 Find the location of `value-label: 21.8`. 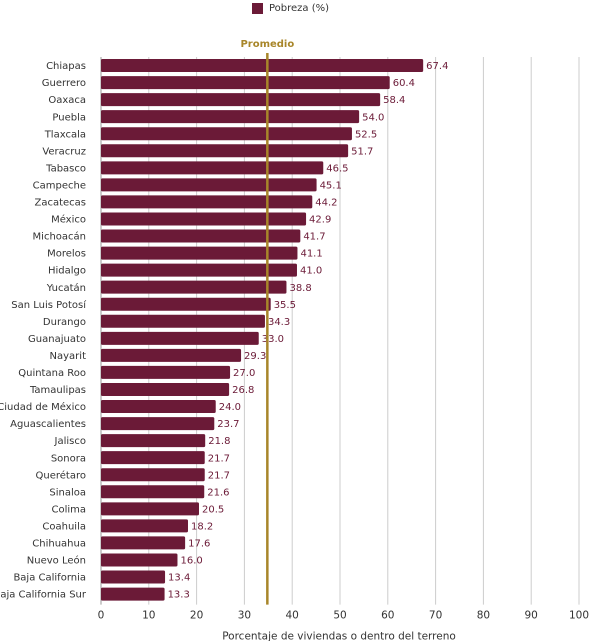

value-label: 21.8 is located at coordinates (219, 441).